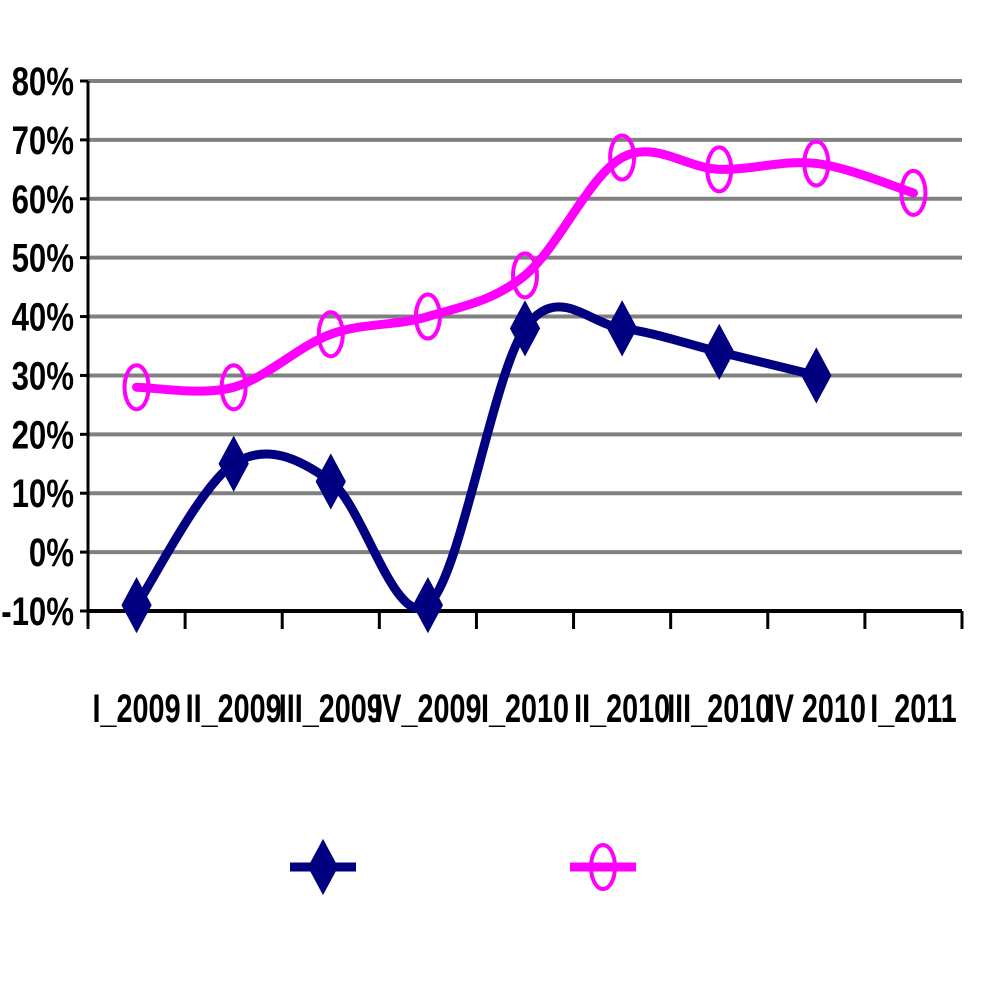 The image size is (1008, 984). I want to click on x-tick-label: III_2010, so click(719, 708).